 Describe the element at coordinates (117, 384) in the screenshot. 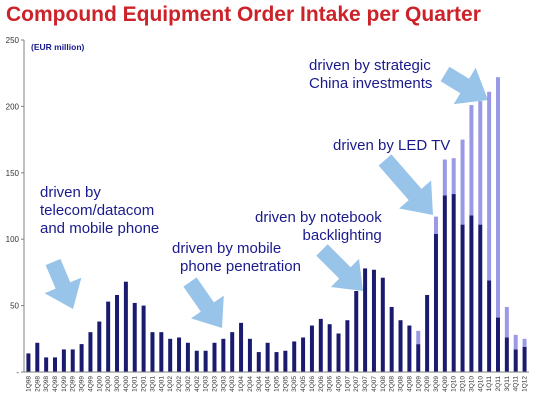

I see `x-tick-label: 3Q00` at that location.